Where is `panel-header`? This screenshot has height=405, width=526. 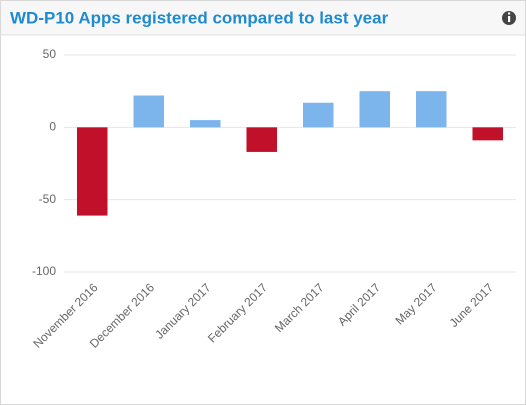 panel-header is located at coordinates (263, 18).